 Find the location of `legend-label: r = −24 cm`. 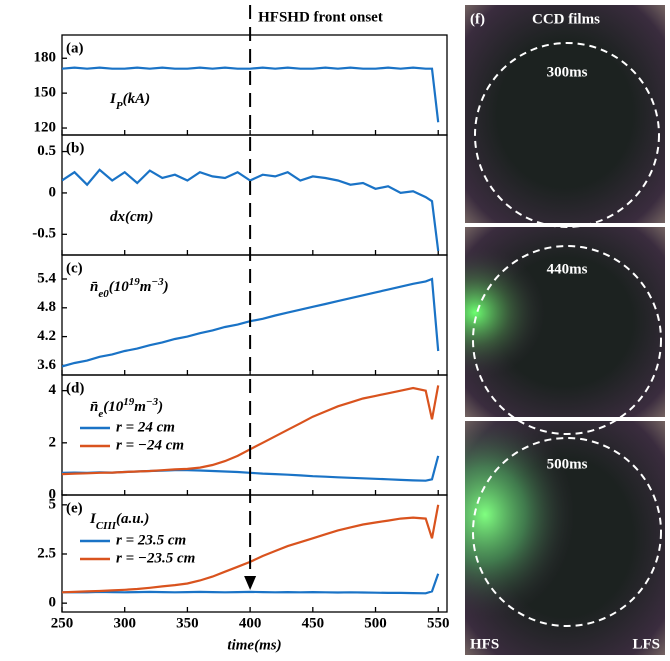

legend-label: r = −24 cm is located at coordinates (150, 445).